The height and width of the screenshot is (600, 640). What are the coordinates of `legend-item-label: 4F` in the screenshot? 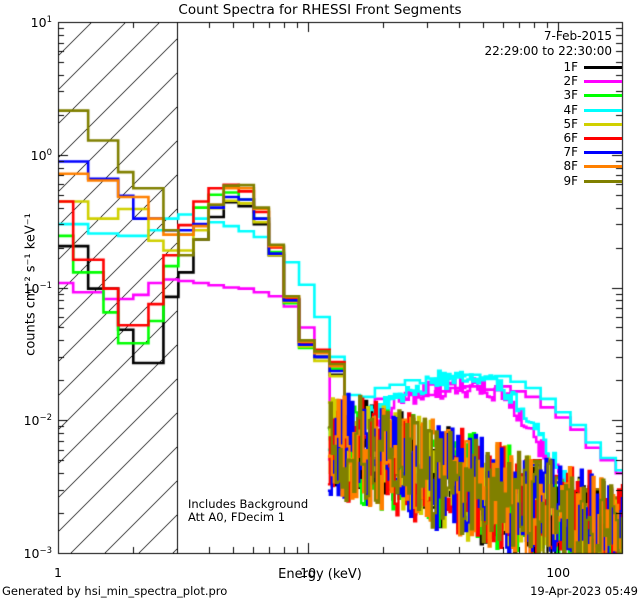 It's located at (570, 109).